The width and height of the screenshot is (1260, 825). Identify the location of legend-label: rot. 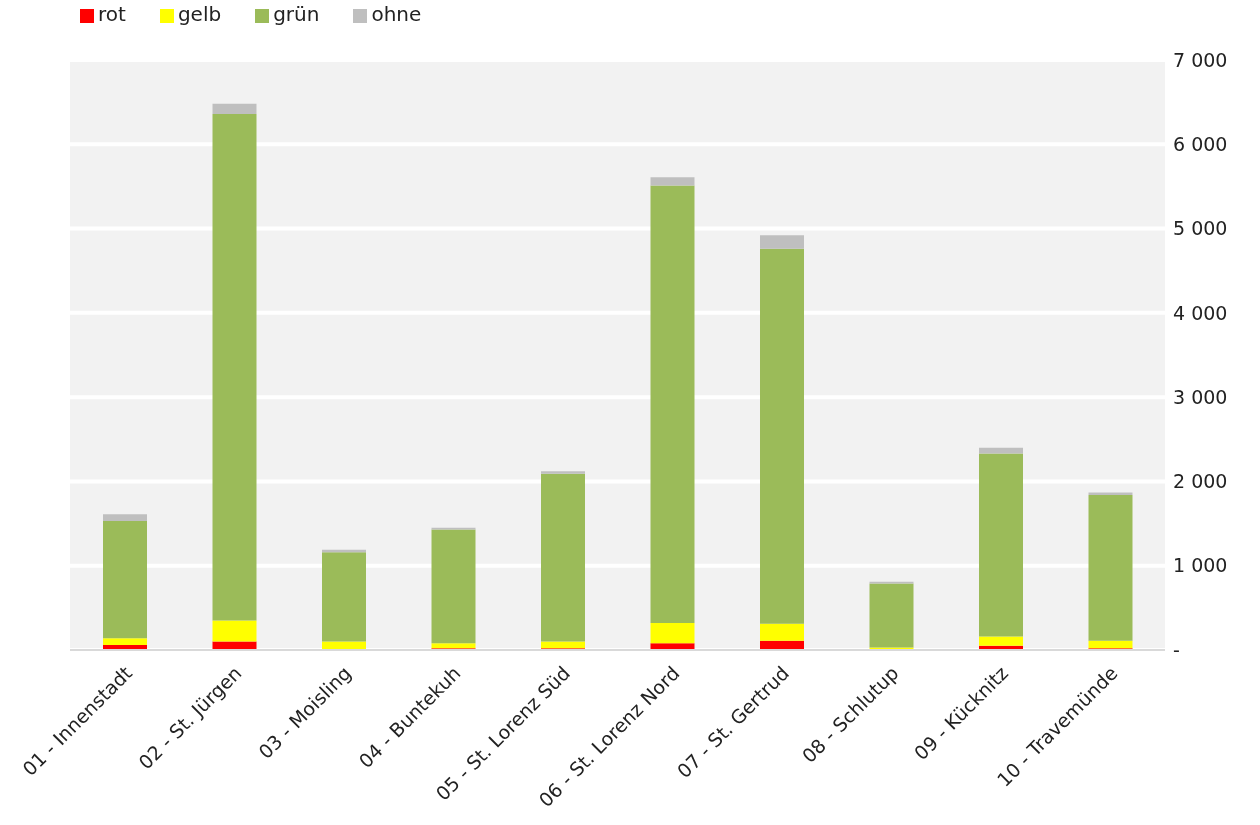
(112, 14).